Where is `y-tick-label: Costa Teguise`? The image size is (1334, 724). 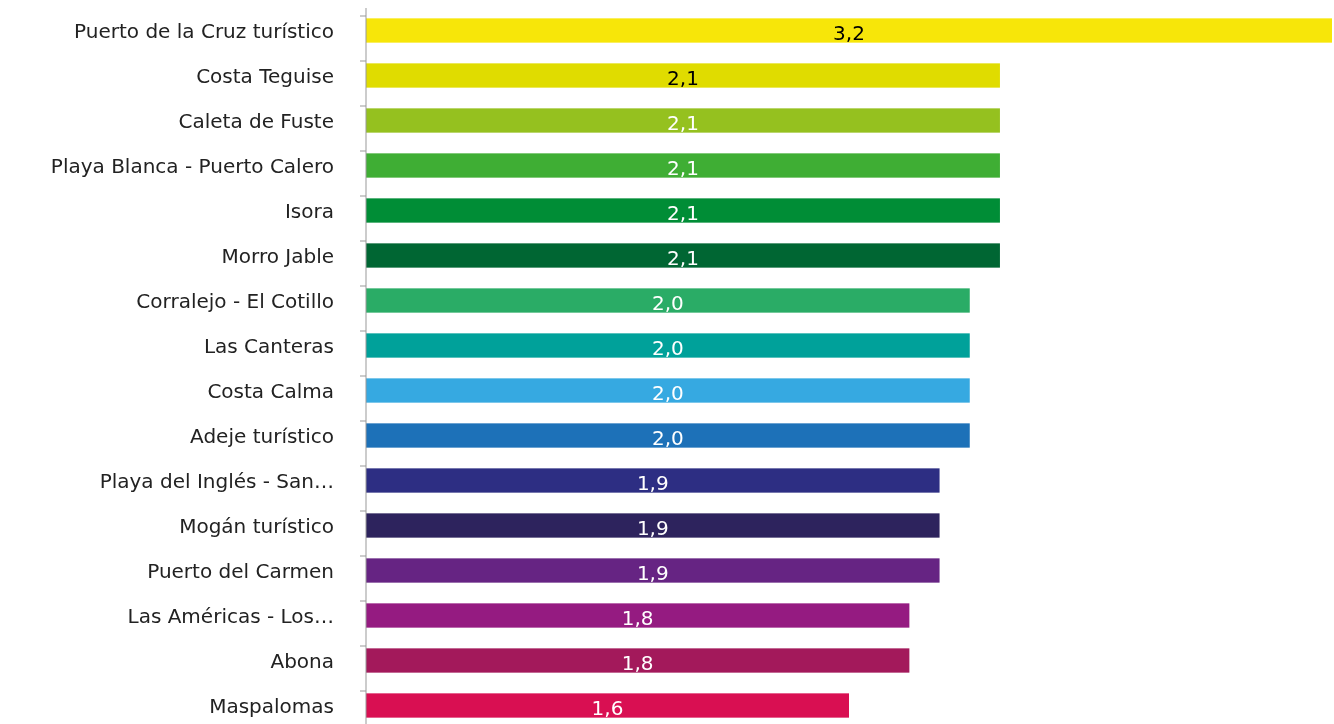
y-tick-label: Costa Teguise is located at coordinates (265, 75).